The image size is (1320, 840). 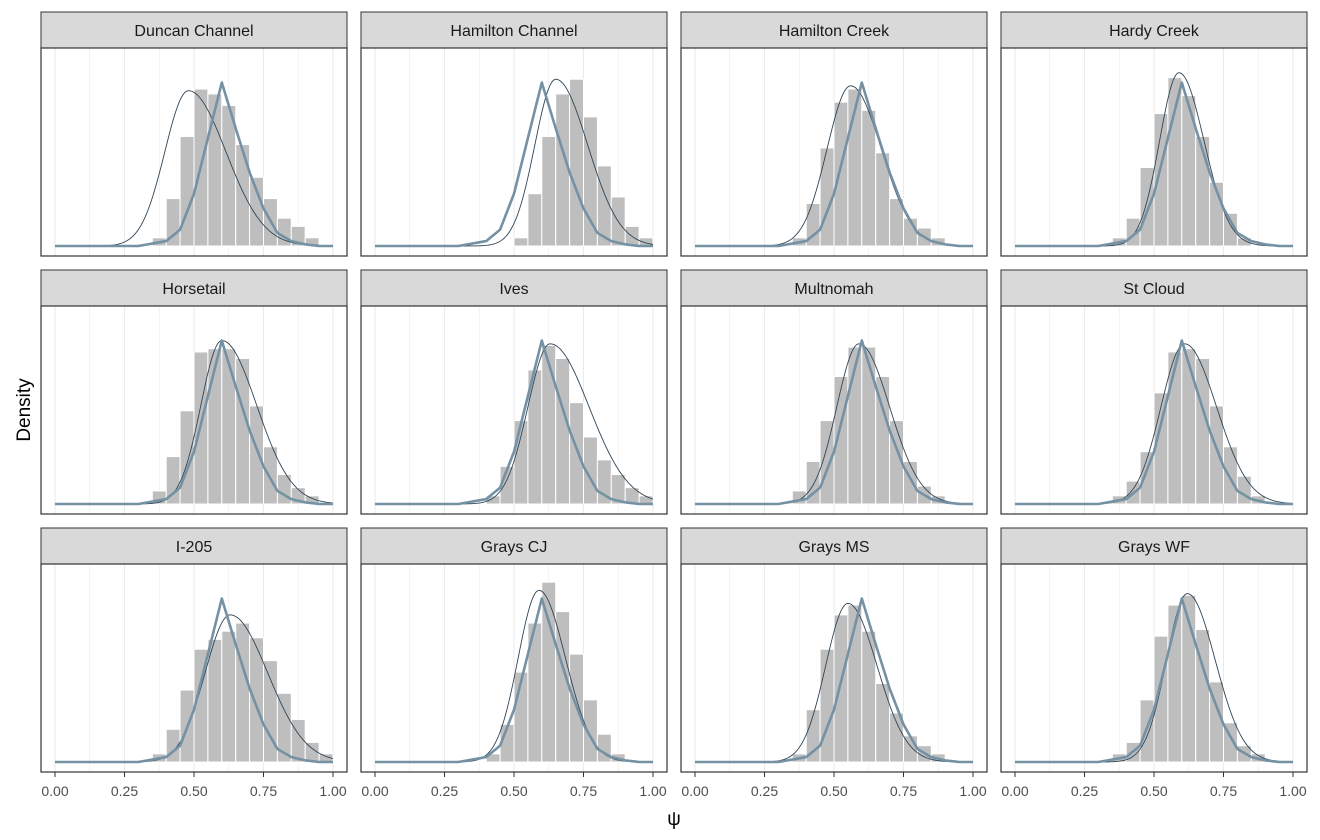 What do you see at coordinates (1154, 663) in the screenshot?
I see `facet-panel: Grays WF 0.00 0.25 0.50 0.75 1.00` at bounding box center [1154, 663].